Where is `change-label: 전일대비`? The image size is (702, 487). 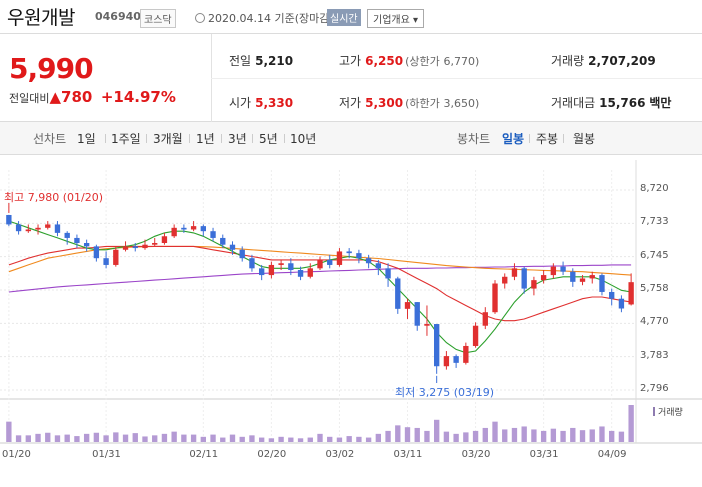 change-label: 전일대비 is located at coordinates (29, 98).